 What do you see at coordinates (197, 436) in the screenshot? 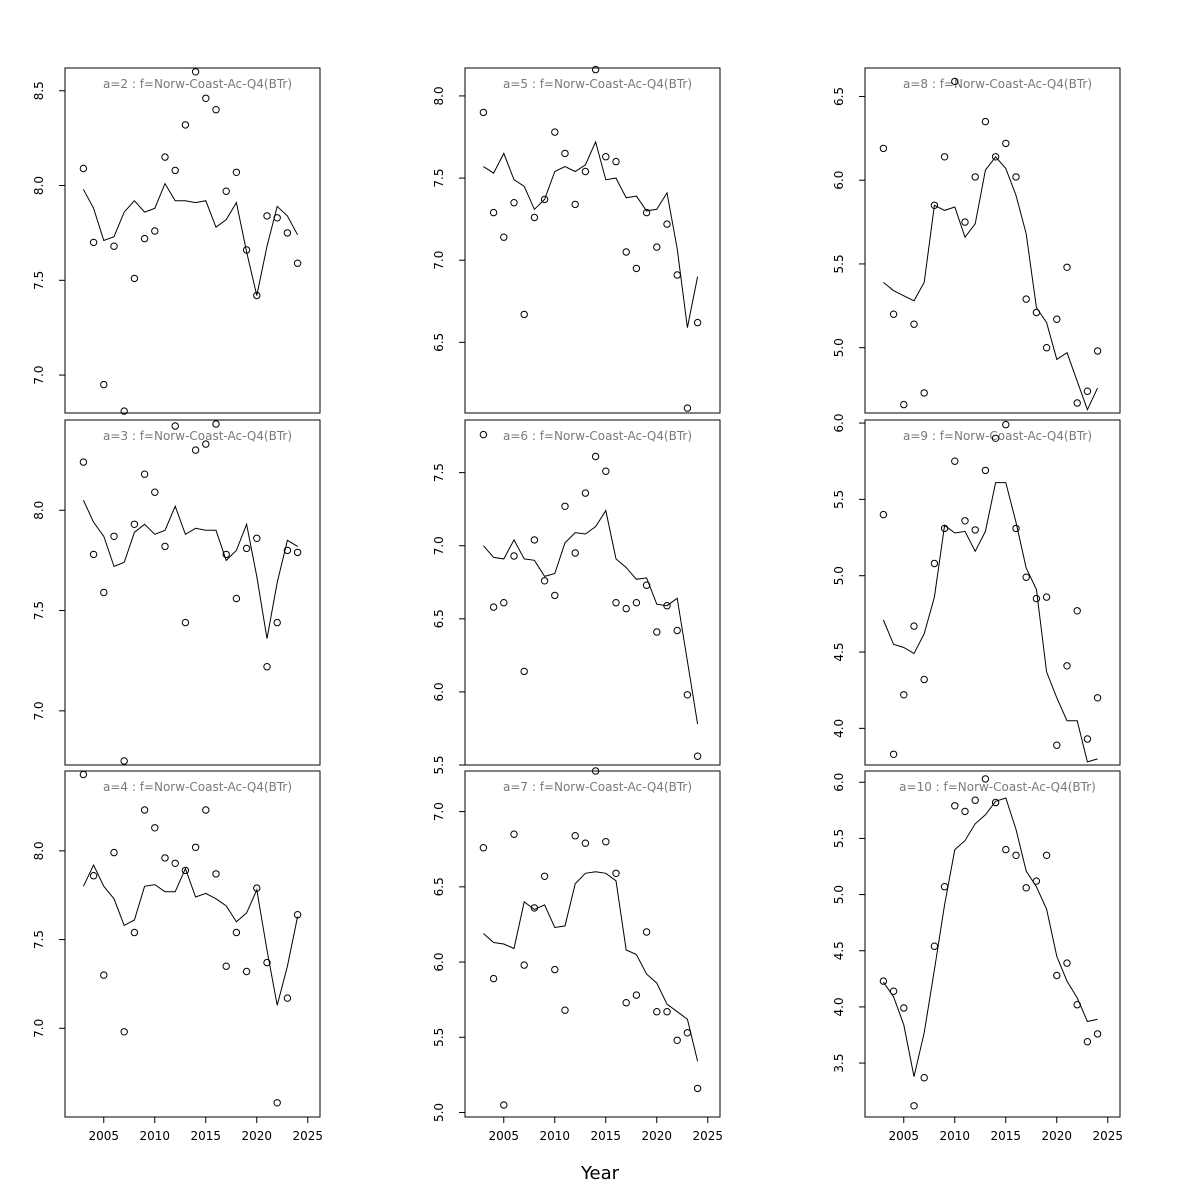
I see `panel-title: a=3 : f=Norw-Coast-Ac-Q4(BTr)` at bounding box center [197, 436].